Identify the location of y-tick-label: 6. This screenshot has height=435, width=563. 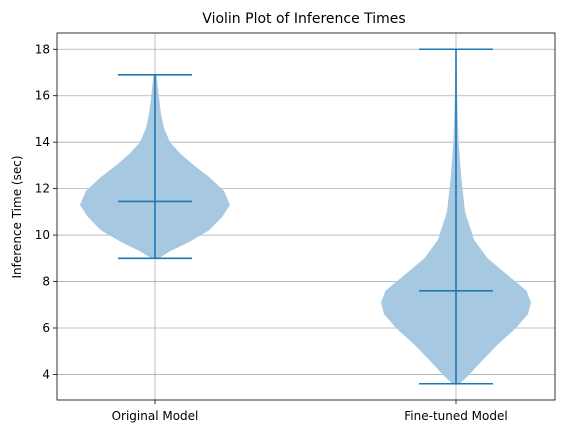
(46, 328).